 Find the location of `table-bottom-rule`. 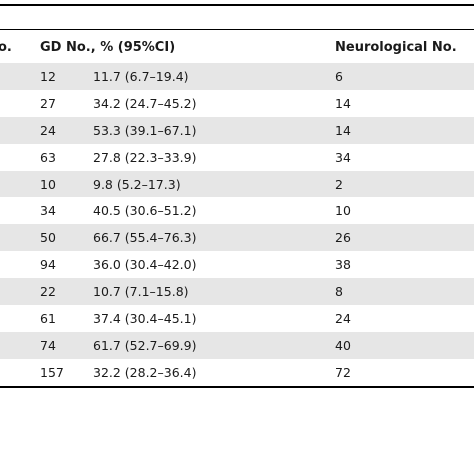

table-bottom-rule is located at coordinates (237, 387).